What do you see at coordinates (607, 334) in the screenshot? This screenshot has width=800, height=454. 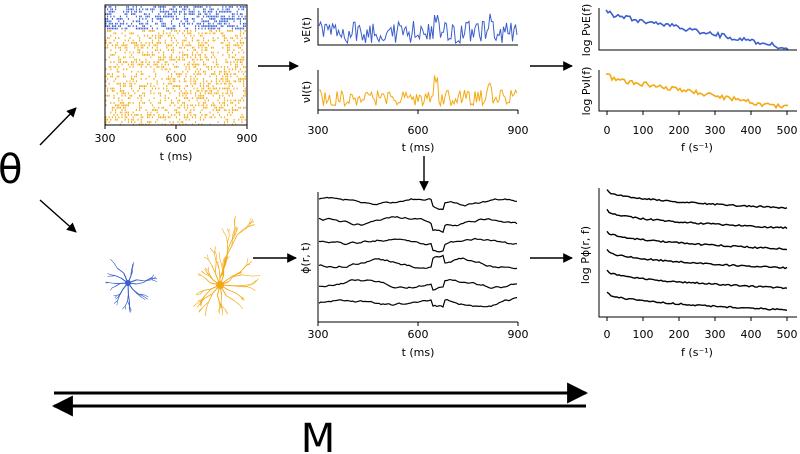 I see `spec-bottom-xtick: 0` at bounding box center [607, 334].